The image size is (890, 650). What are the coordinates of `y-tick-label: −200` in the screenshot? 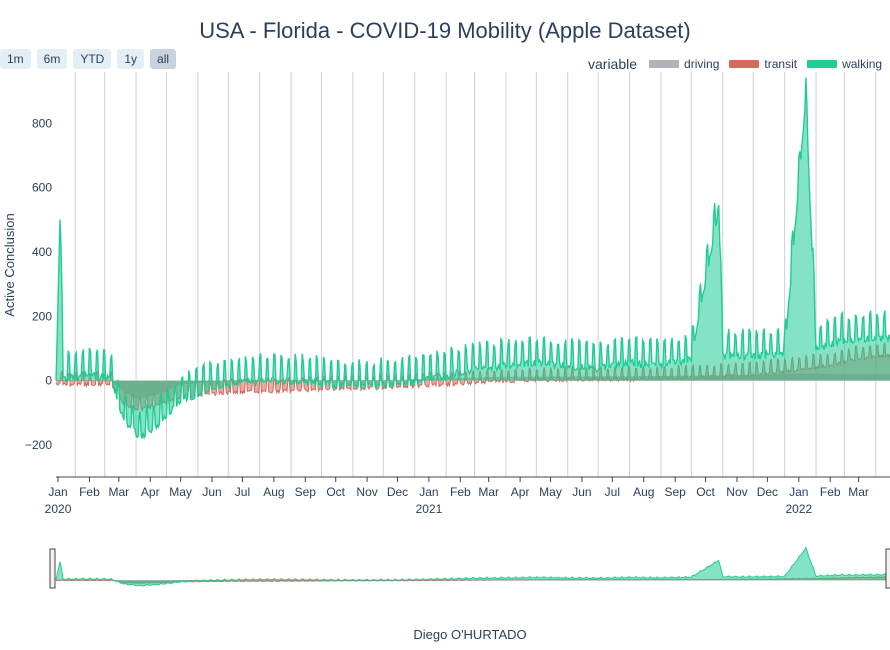 It's located at (38, 445).